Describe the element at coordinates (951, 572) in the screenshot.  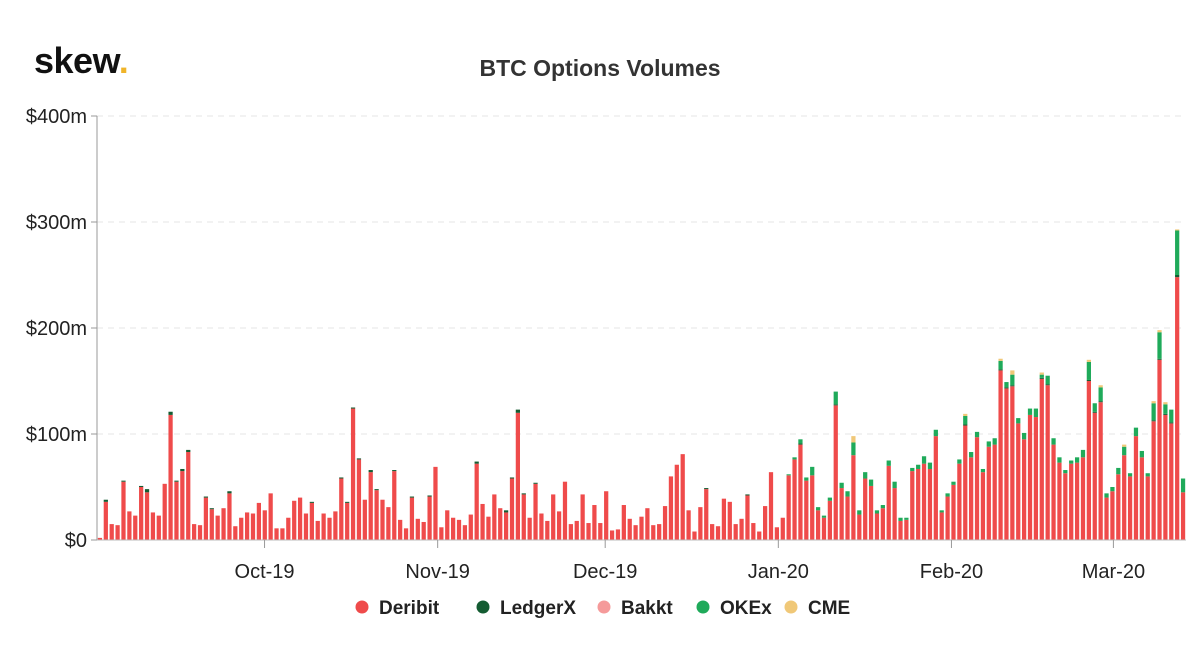
I see `x-tick-label: Feb-20` at that location.